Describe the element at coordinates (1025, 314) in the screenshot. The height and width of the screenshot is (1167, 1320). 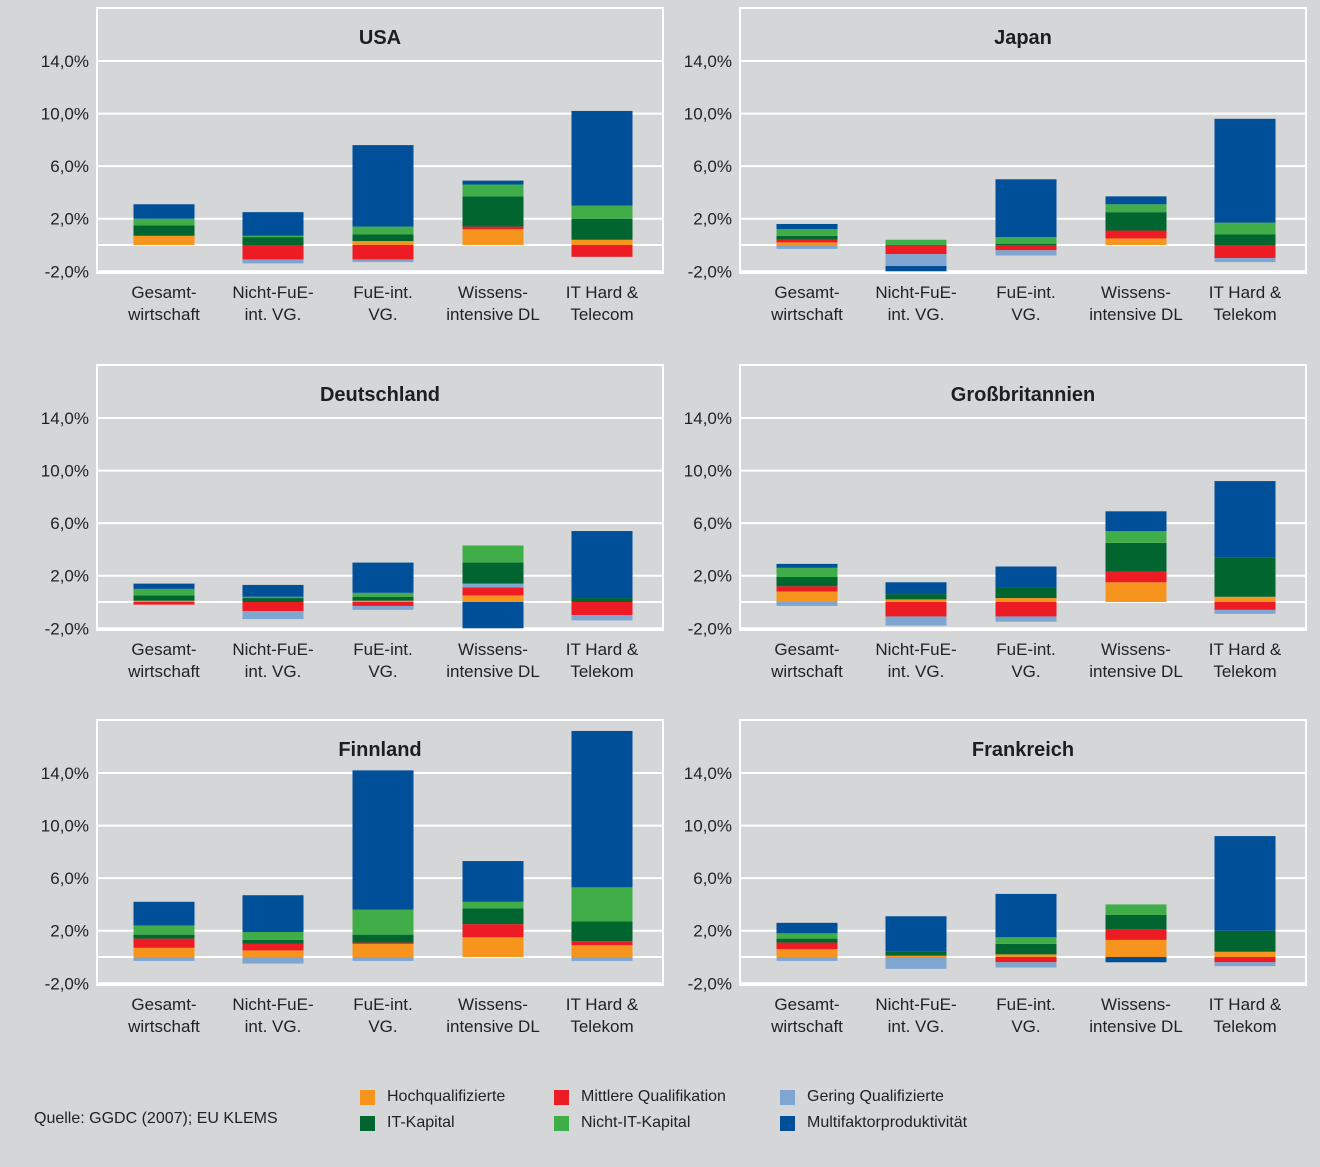
I see `category-label: VG.` at that location.